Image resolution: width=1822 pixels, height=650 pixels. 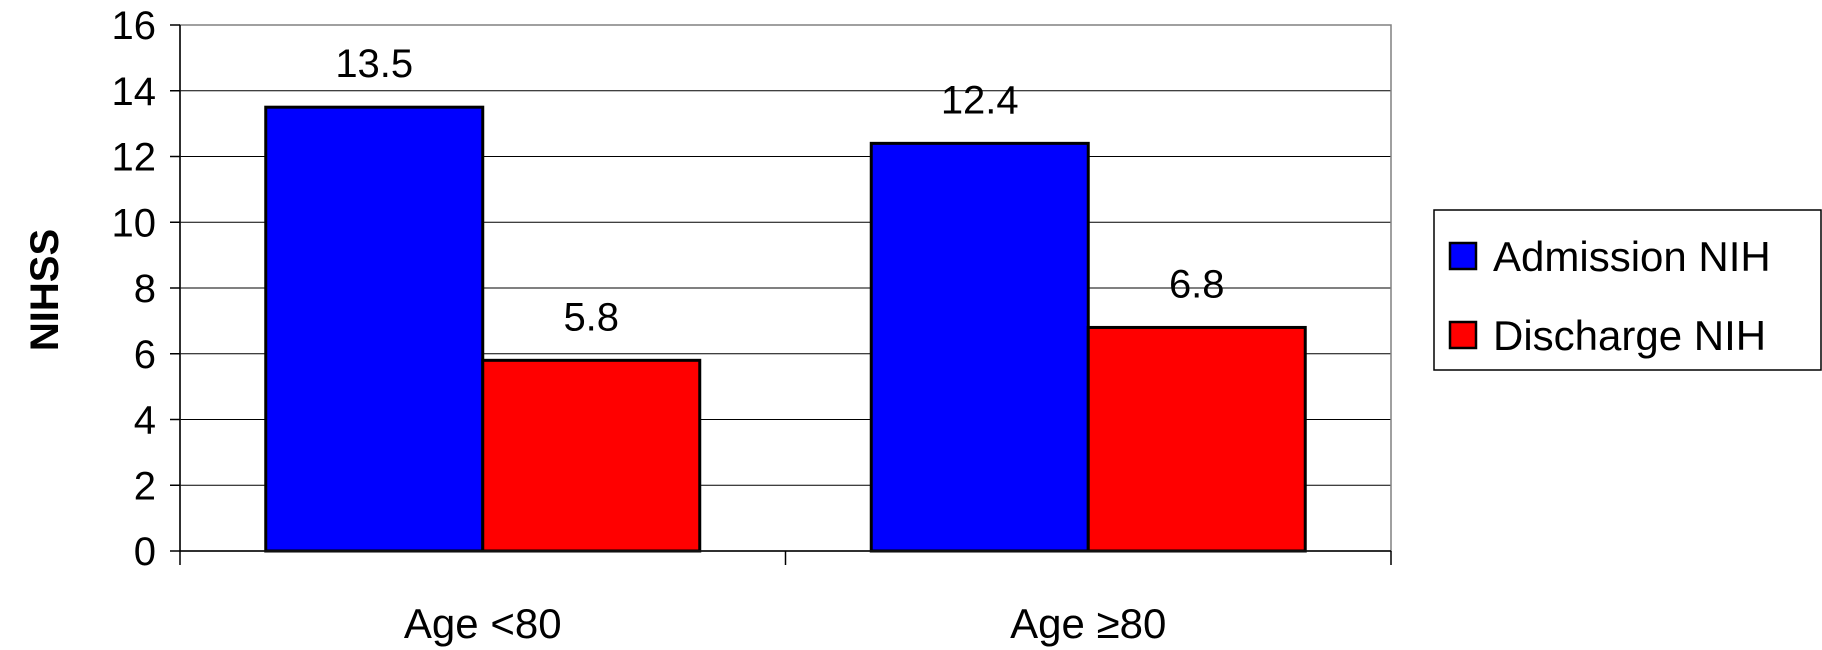 I want to click on data-label: 5.8, so click(x=591, y=317).